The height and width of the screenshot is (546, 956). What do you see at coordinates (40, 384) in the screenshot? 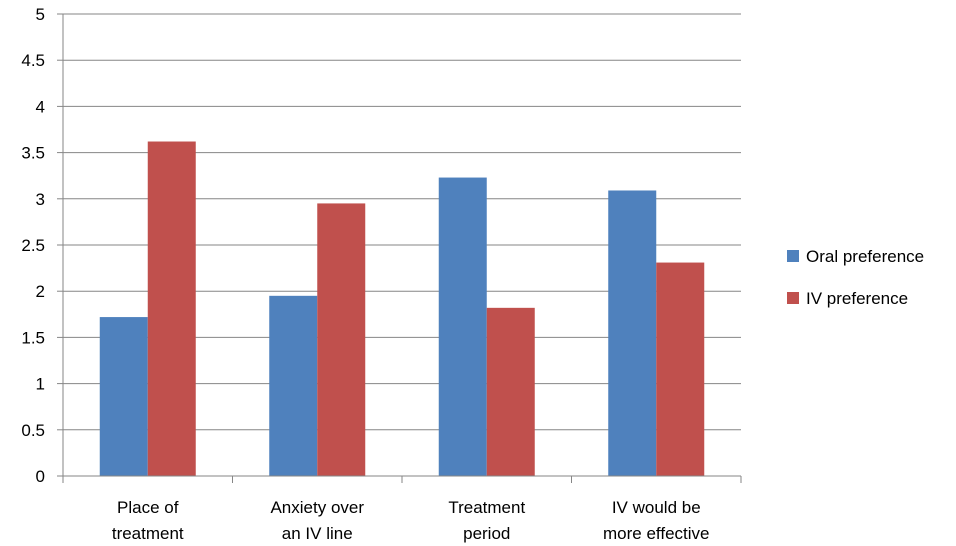
I see `y-tick-label: 1` at bounding box center [40, 384].